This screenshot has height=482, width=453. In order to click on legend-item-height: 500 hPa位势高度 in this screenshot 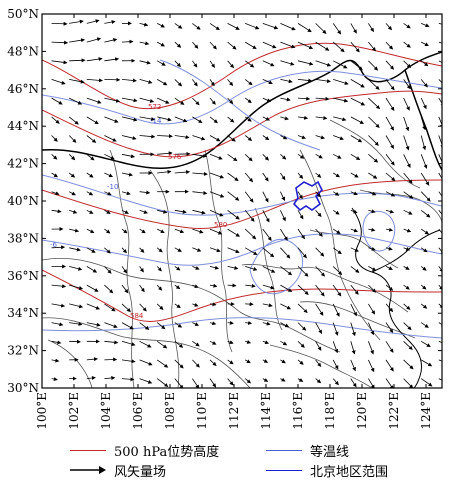, I will do `click(144, 450)`.